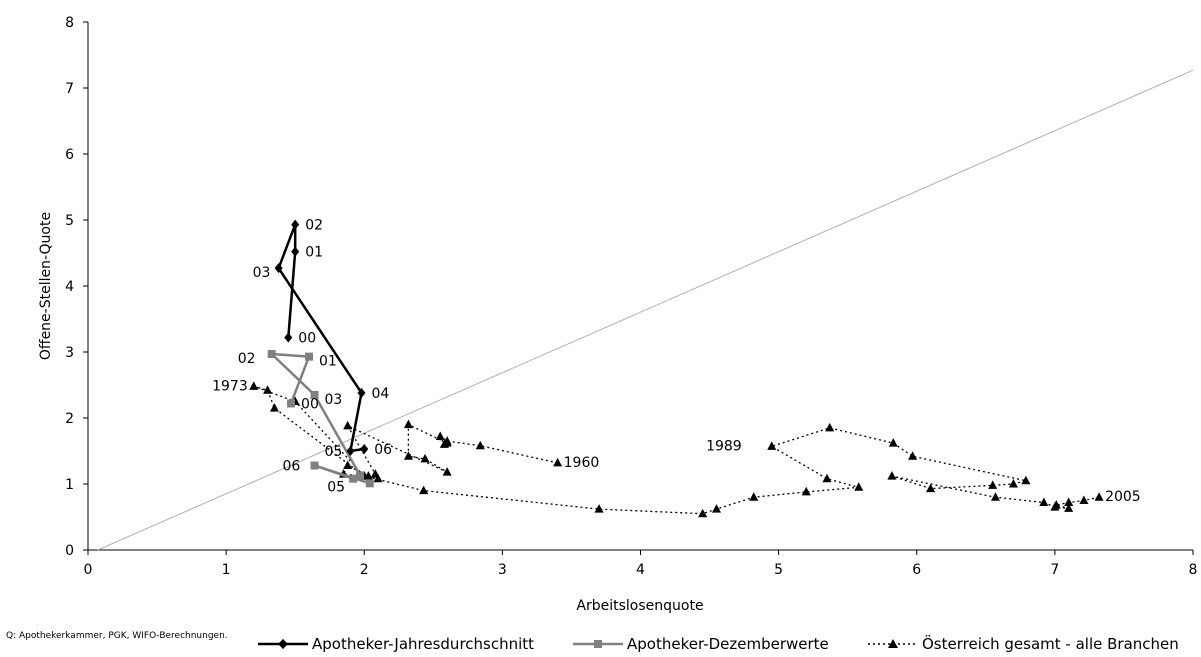 The width and height of the screenshot is (1201, 657). I want to click on y-tick-label: 5, so click(69, 221).